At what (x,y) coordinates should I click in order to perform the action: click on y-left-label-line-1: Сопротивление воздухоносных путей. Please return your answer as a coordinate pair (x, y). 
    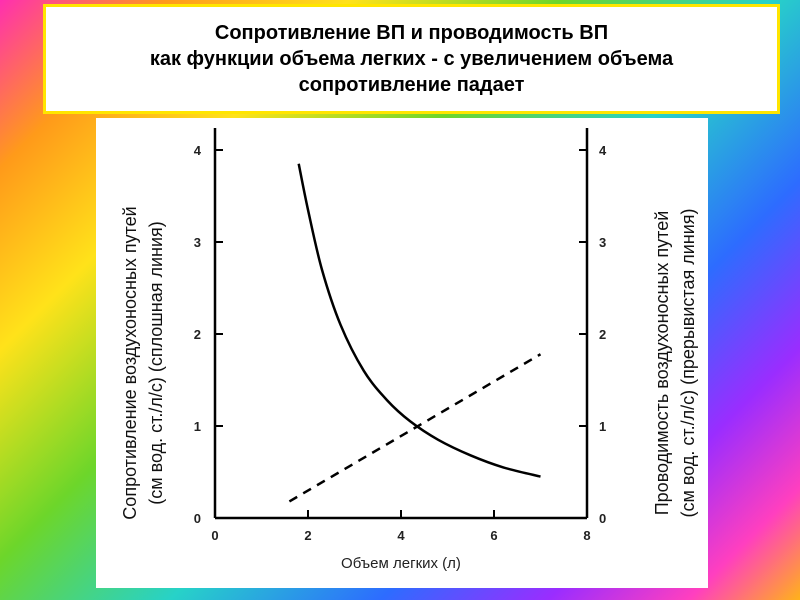
    Looking at the image, I should click on (130, 362).